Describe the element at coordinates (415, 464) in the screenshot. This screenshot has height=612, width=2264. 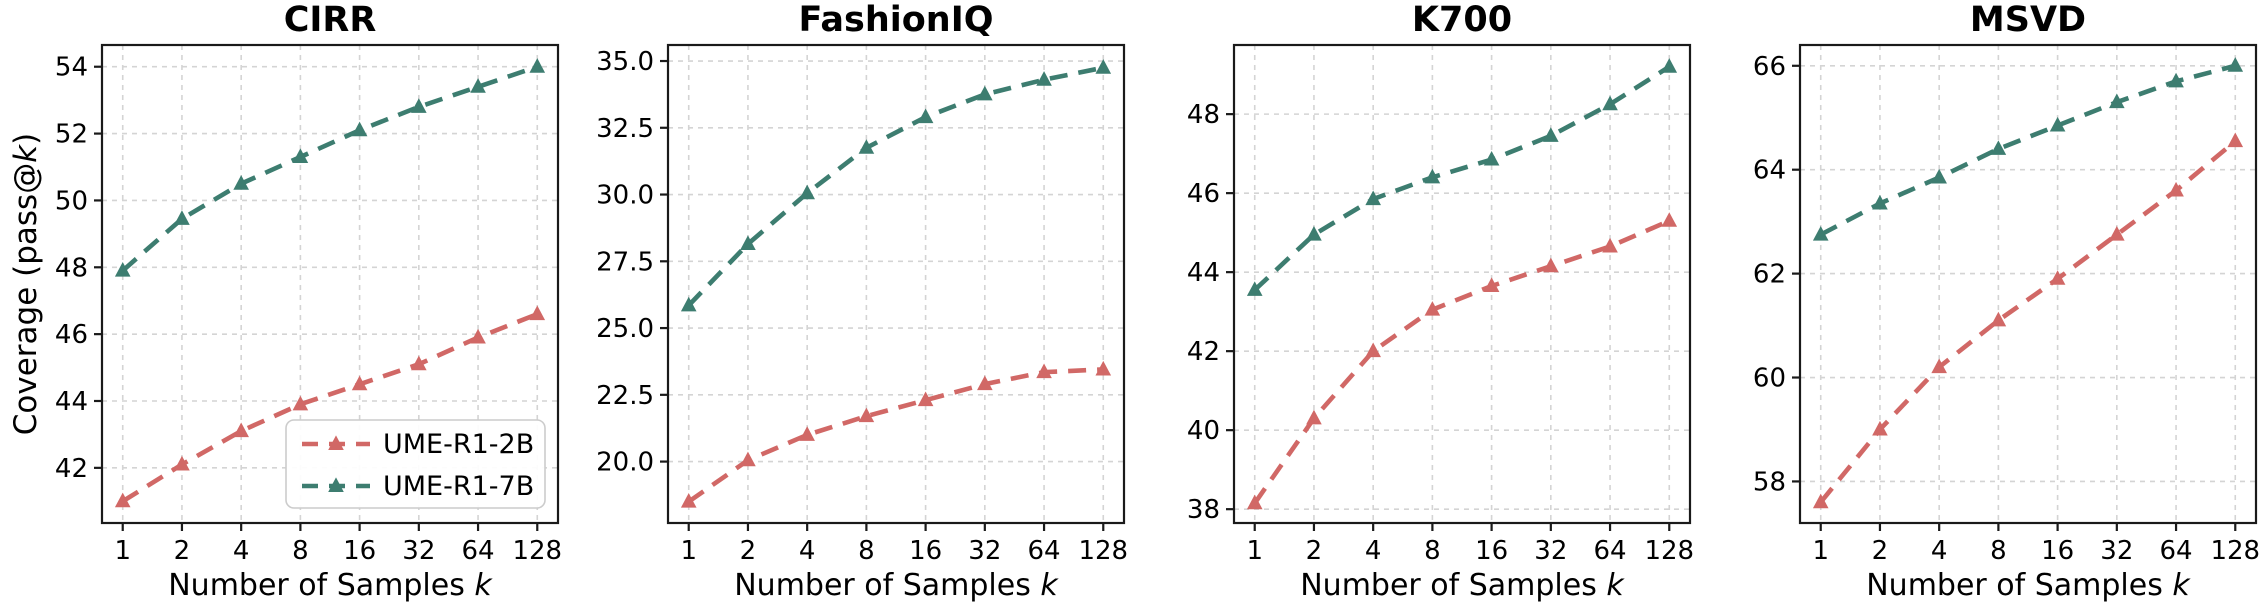
I see `legend: UME-R1-2B UME-R1-7B` at that location.